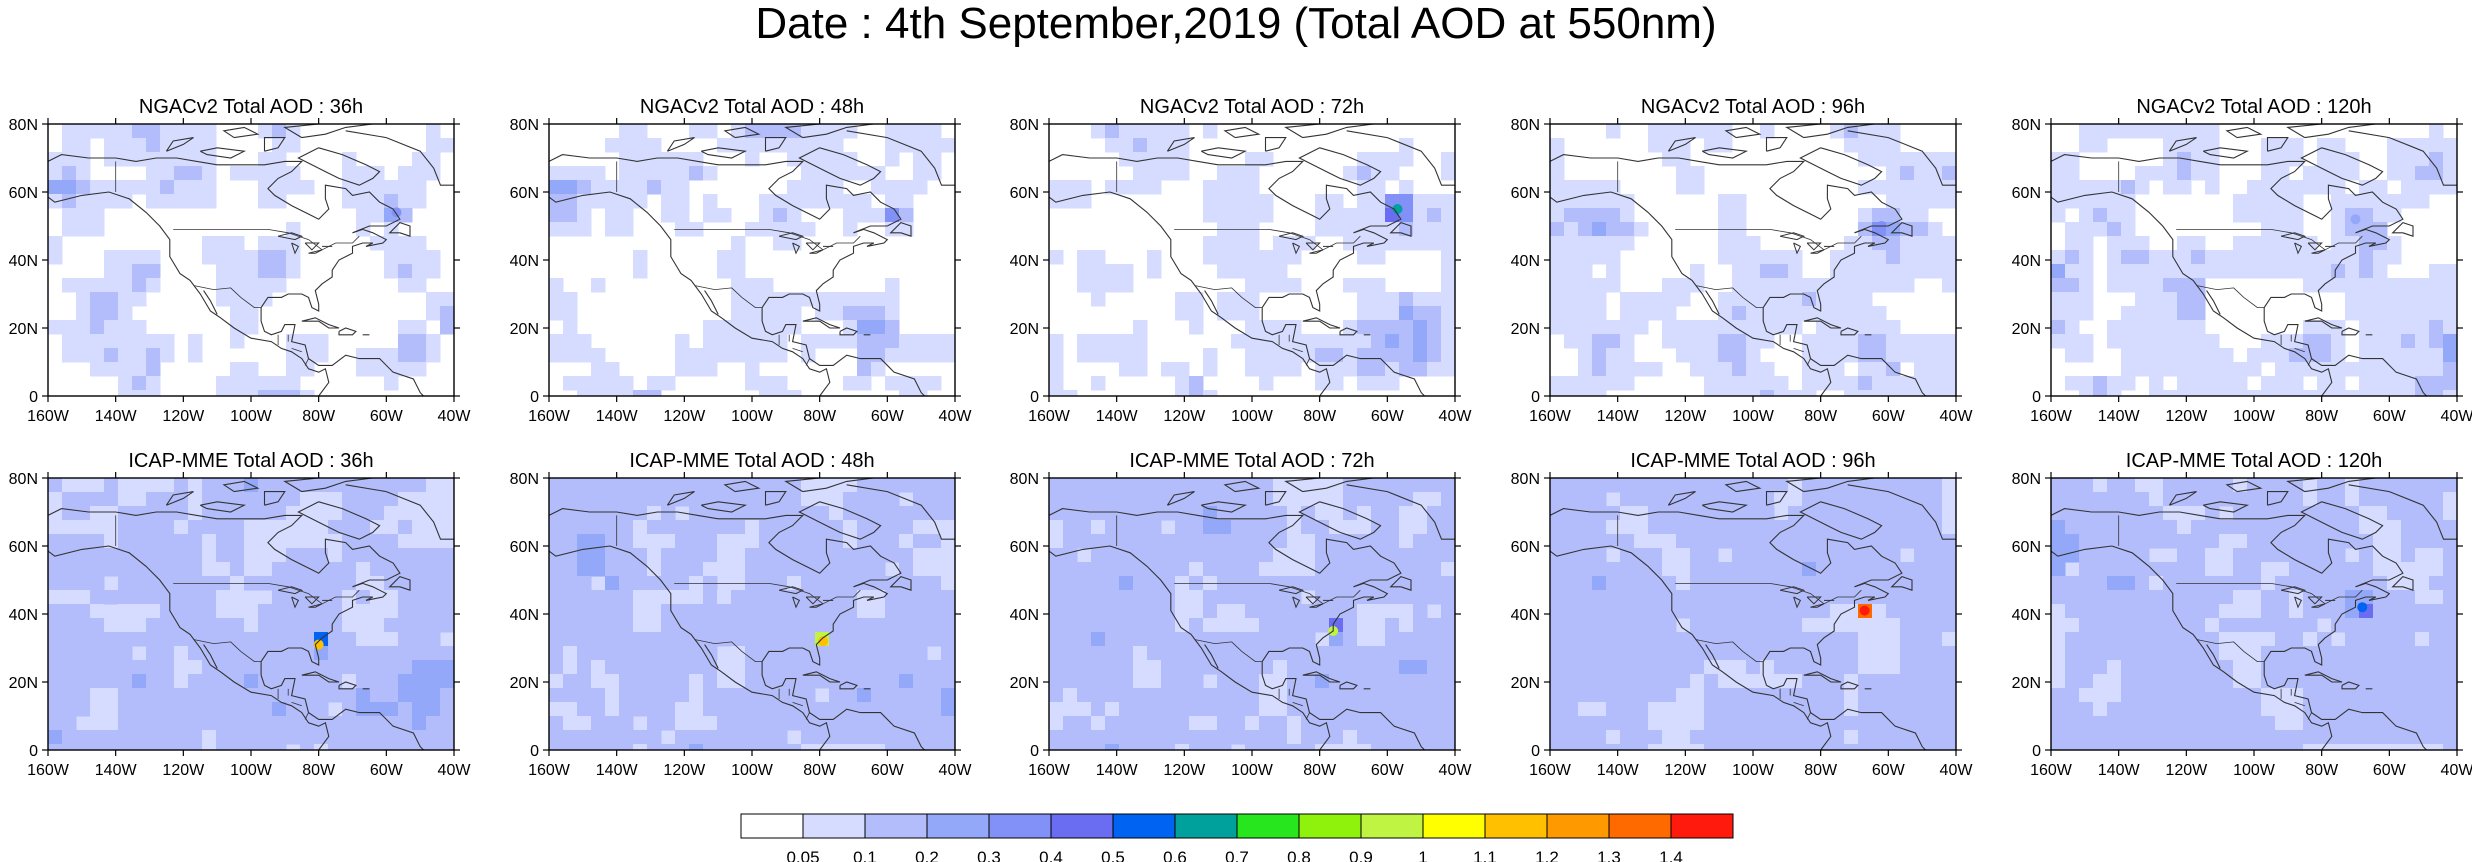  I want to click on panel-title: ICAP-MME Total AOD : 96h, so click(1752, 461).